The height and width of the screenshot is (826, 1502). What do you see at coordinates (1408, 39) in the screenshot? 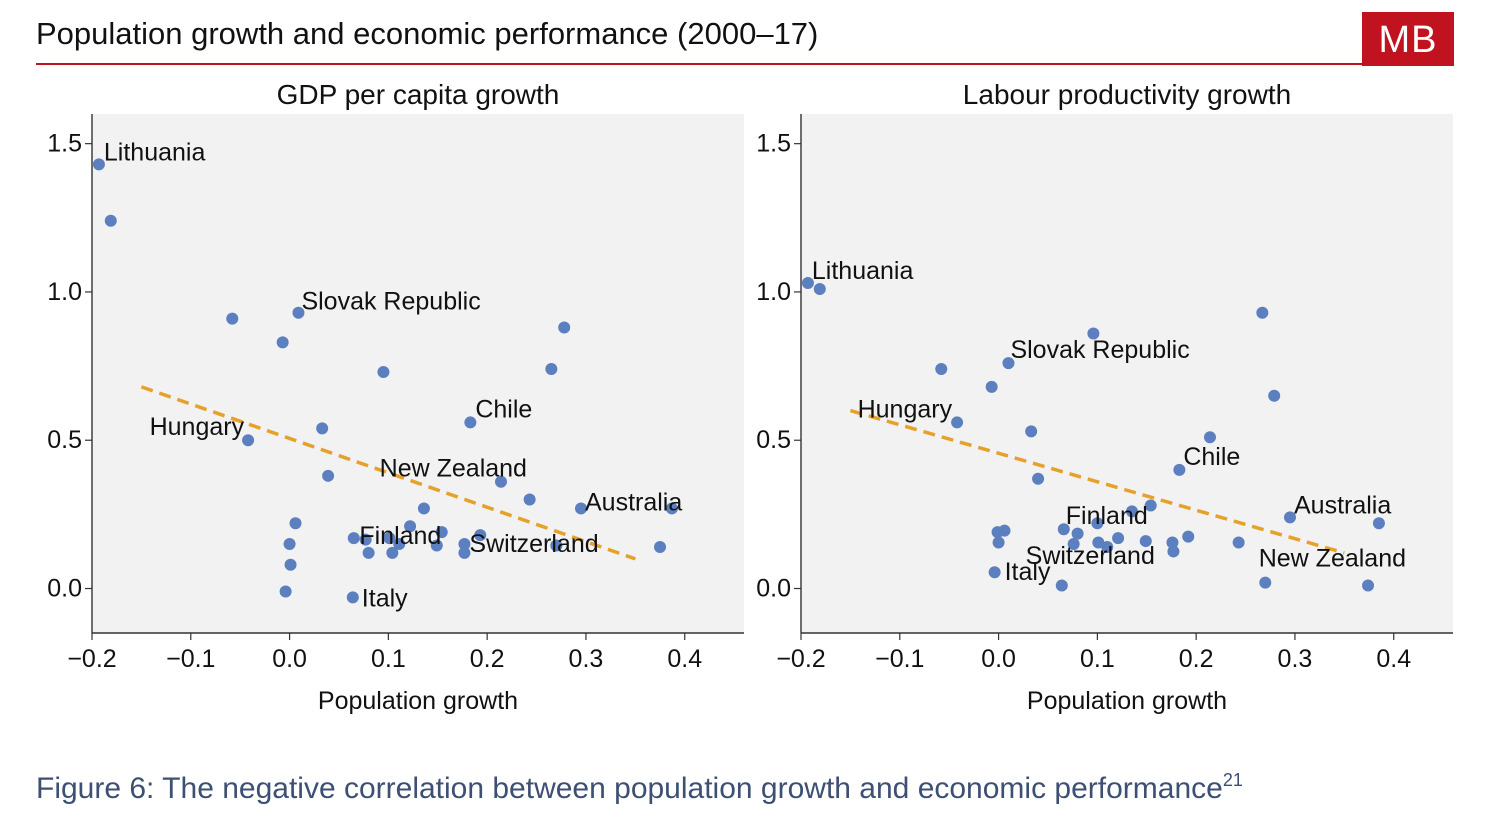
I see `mb-logo: MB` at bounding box center [1408, 39].